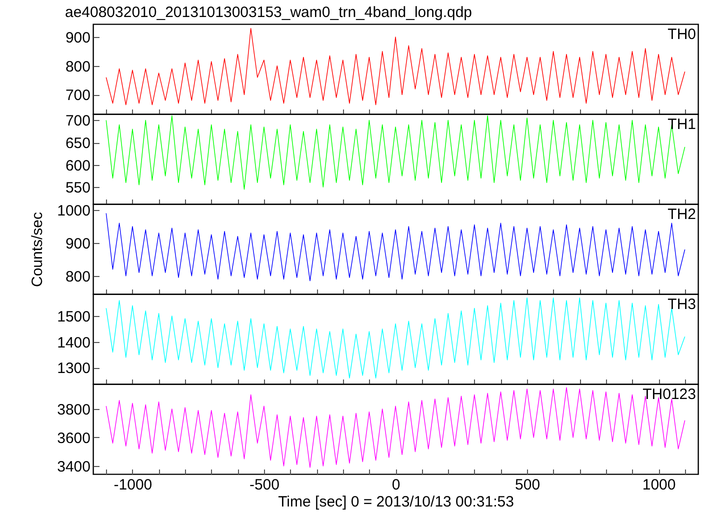 The width and height of the screenshot is (717, 516). I want to click on x-tick-label: -500, so click(264, 485).